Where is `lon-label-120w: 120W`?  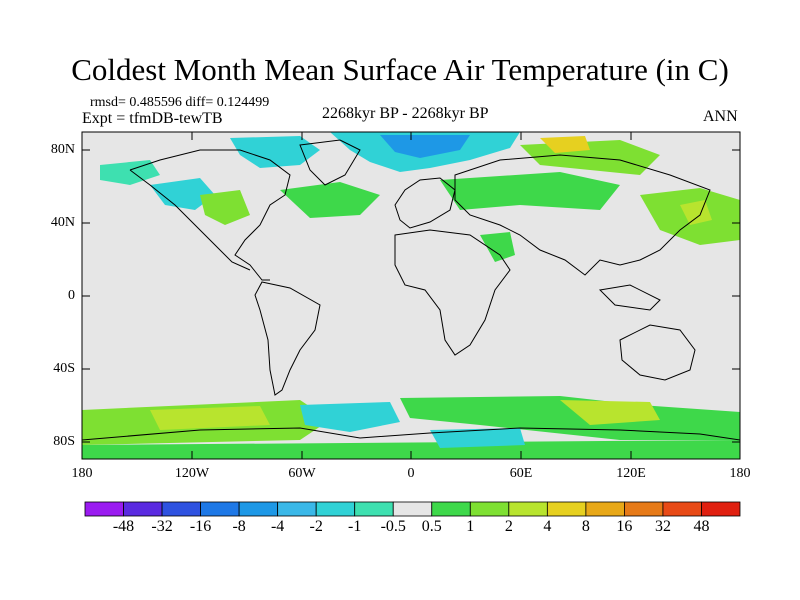
lon-label-120w: 120W is located at coordinates (192, 473).